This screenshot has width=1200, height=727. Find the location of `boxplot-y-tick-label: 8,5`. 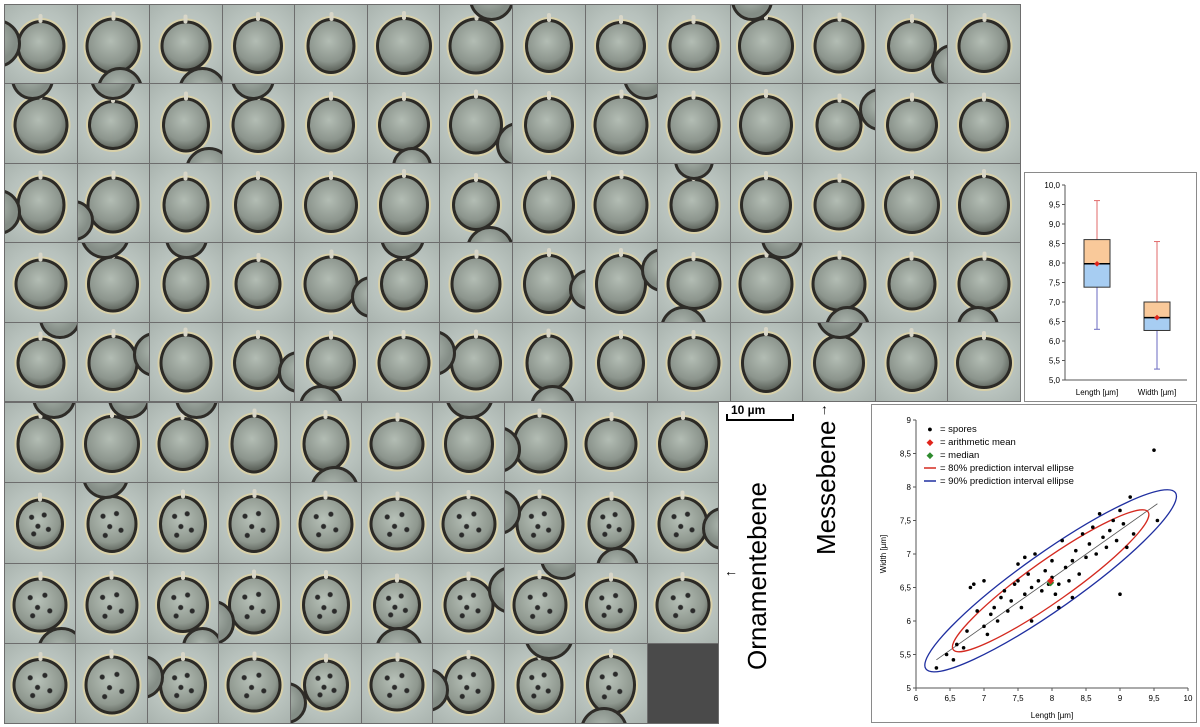

boxplot-y-tick-label: 8,5 is located at coordinates (1055, 244).